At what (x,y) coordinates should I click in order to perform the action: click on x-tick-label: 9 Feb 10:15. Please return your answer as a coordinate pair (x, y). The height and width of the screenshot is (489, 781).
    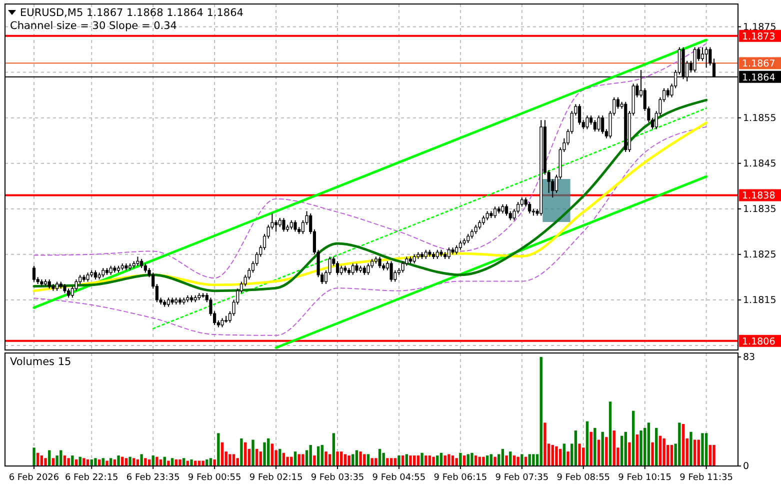
    Looking at the image, I should click on (645, 478).